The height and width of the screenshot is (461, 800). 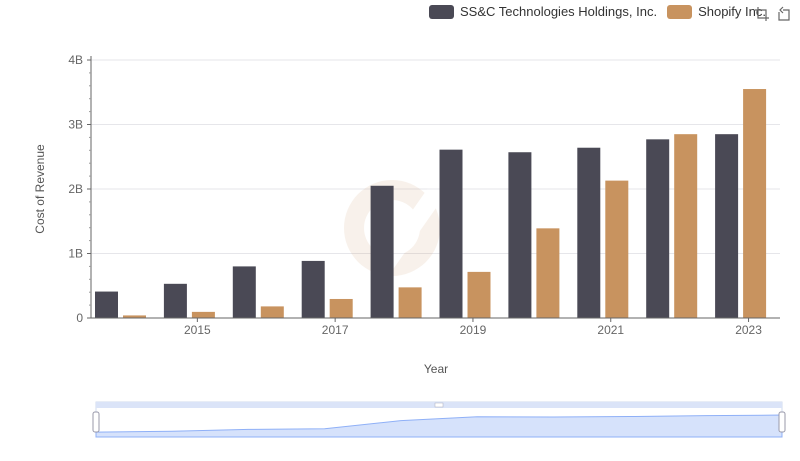 What do you see at coordinates (784, 14) in the screenshot?
I see `restore-icon` at bounding box center [784, 14].